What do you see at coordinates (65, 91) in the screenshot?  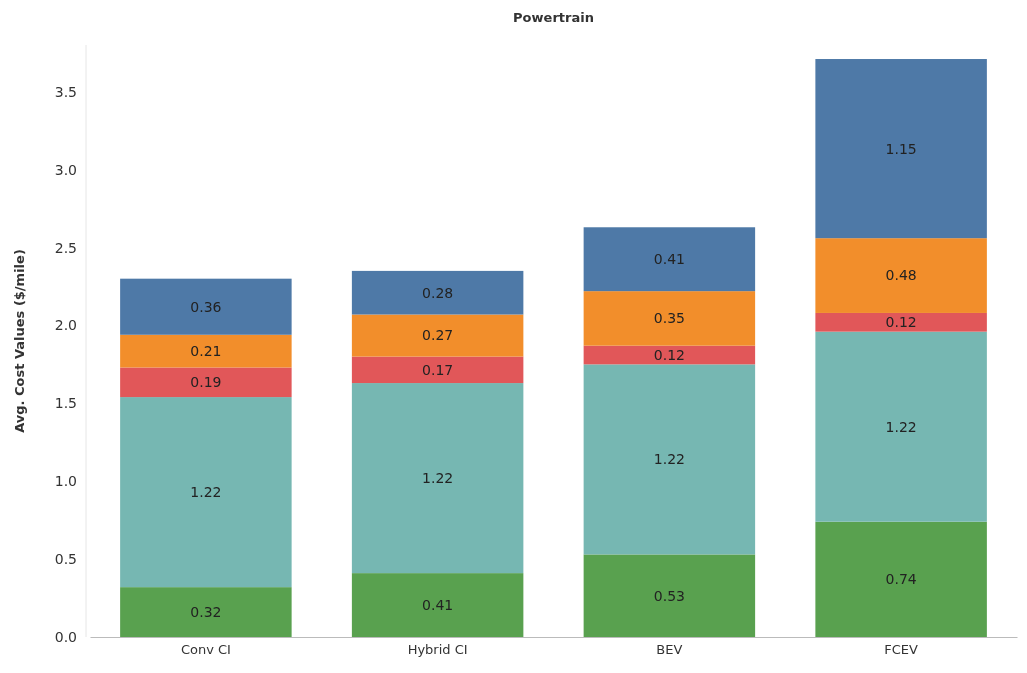 I see `y-tick-label: 3.5` at bounding box center [65, 91].